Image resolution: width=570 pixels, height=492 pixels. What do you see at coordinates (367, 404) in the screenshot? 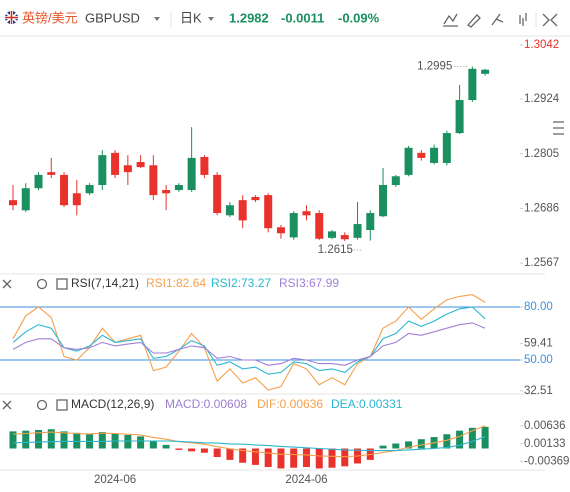
I see `legend-entry: DEA:0.00331` at bounding box center [367, 404].